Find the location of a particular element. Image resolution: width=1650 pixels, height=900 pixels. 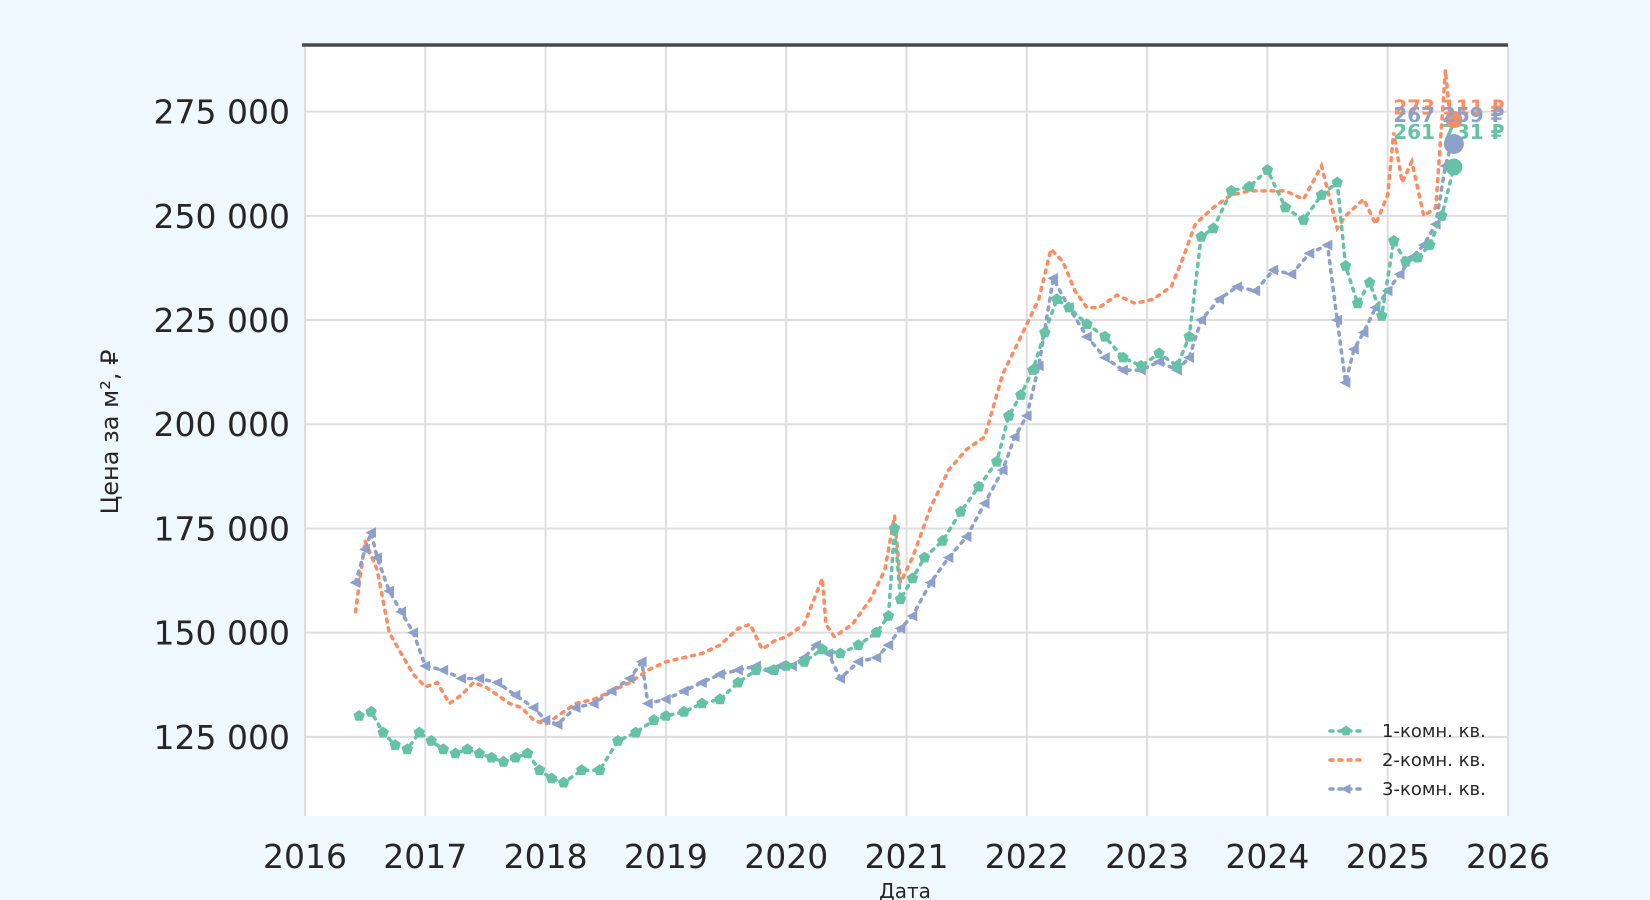

end-value-label: 267 259 ₽ is located at coordinates (1448, 115).